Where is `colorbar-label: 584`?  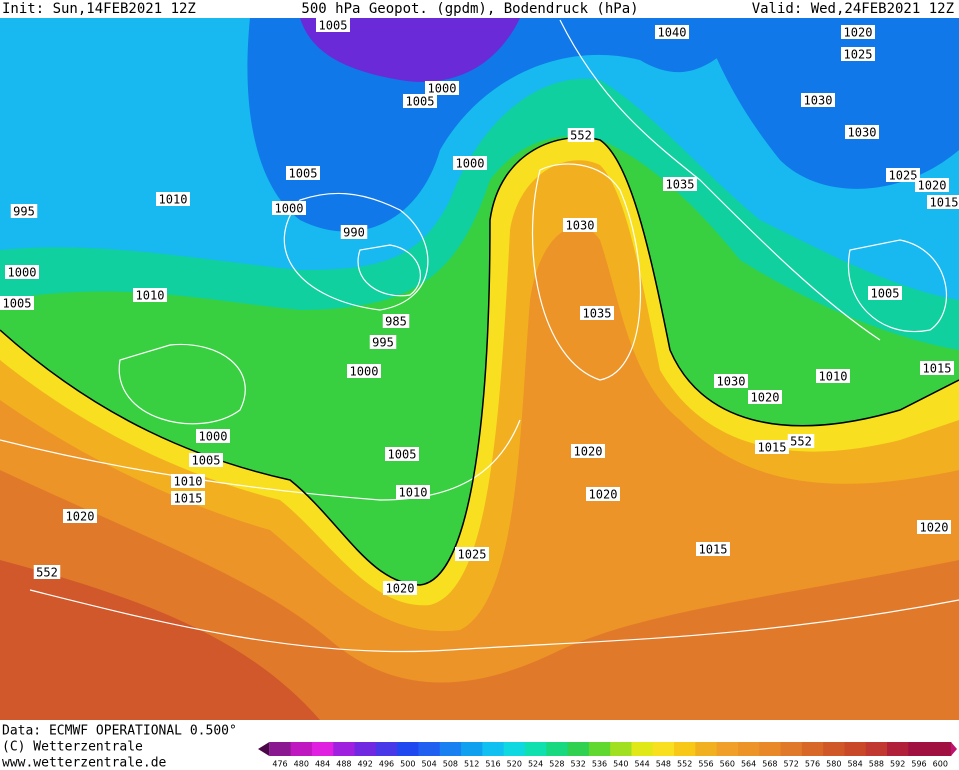 colorbar-label: 584 is located at coordinates (854, 764).